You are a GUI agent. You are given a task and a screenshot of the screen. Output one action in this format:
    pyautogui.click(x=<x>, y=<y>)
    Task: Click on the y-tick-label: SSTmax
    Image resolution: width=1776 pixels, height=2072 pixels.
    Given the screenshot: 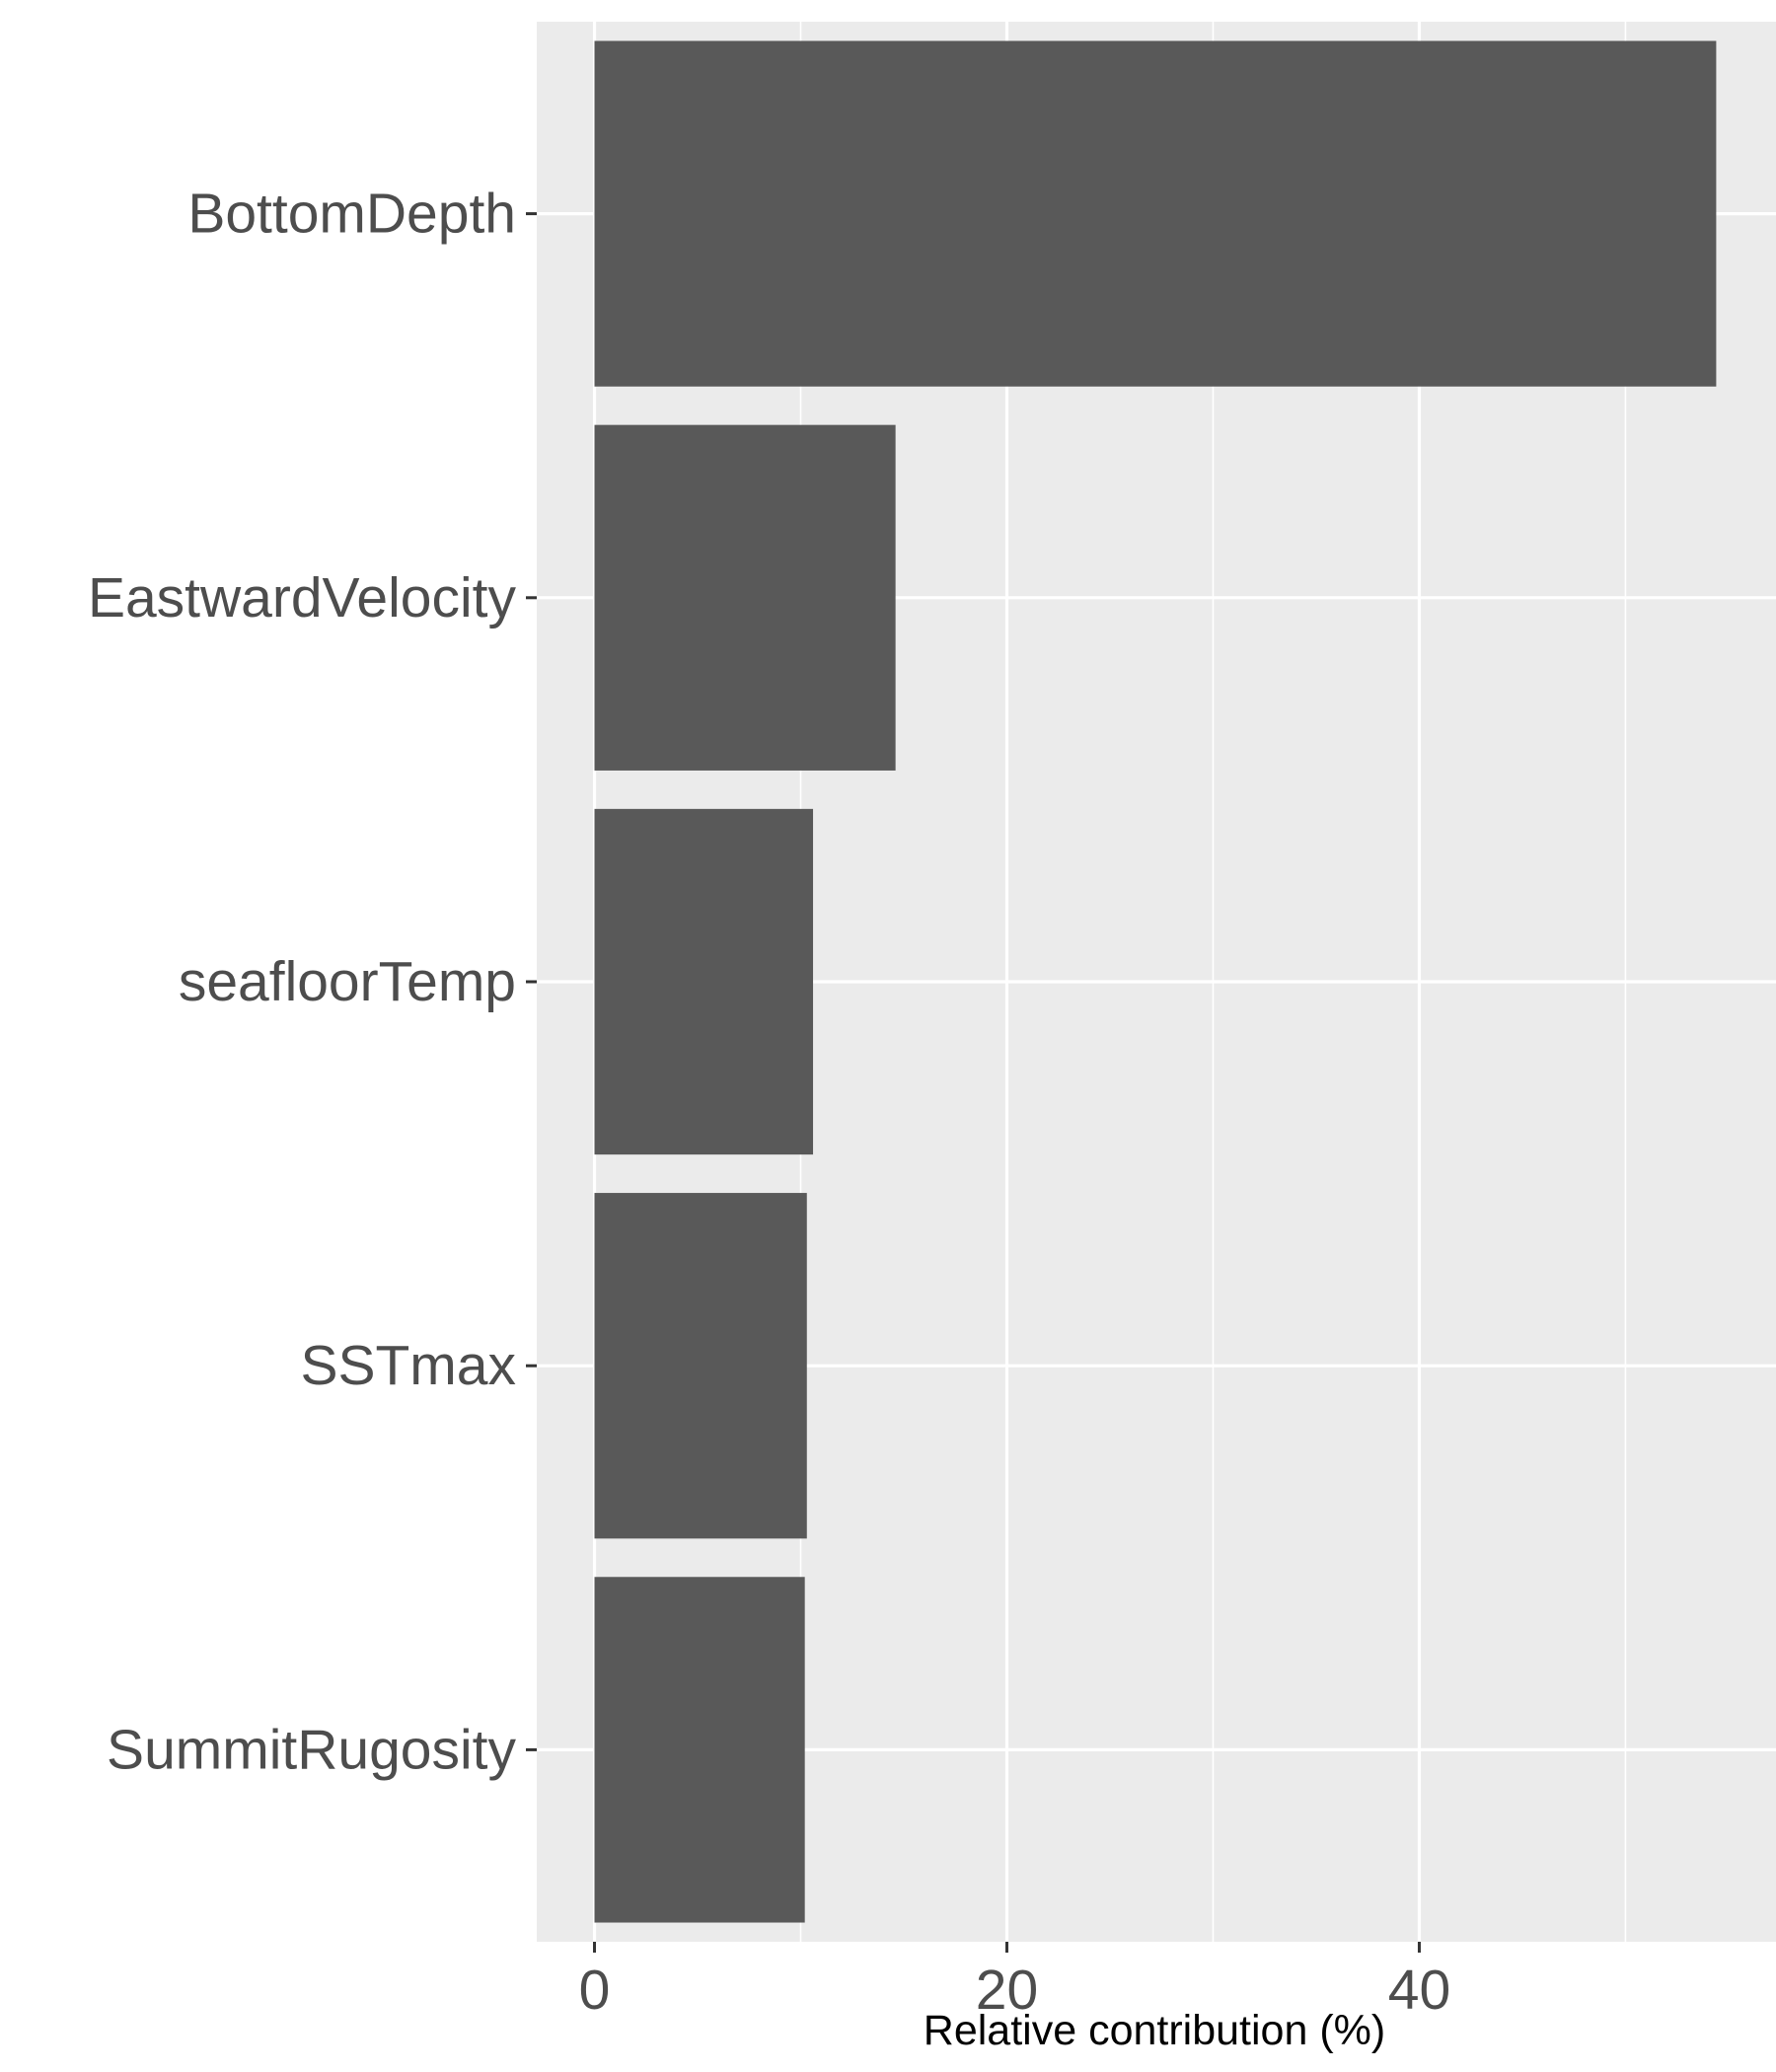 What is the action you would take?
    pyautogui.click(x=408, y=1365)
    